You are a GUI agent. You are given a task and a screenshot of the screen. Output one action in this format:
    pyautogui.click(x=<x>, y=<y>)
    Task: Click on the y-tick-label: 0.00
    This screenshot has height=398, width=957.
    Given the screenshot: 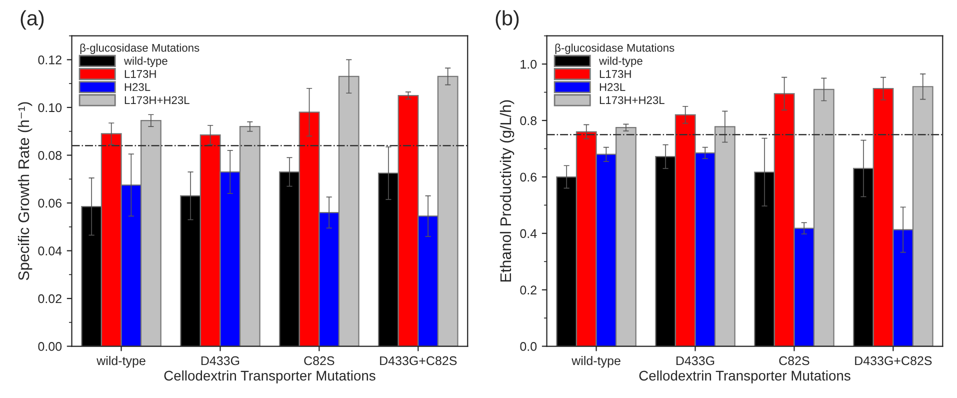 What is the action you would take?
    pyautogui.click(x=50, y=346)
    